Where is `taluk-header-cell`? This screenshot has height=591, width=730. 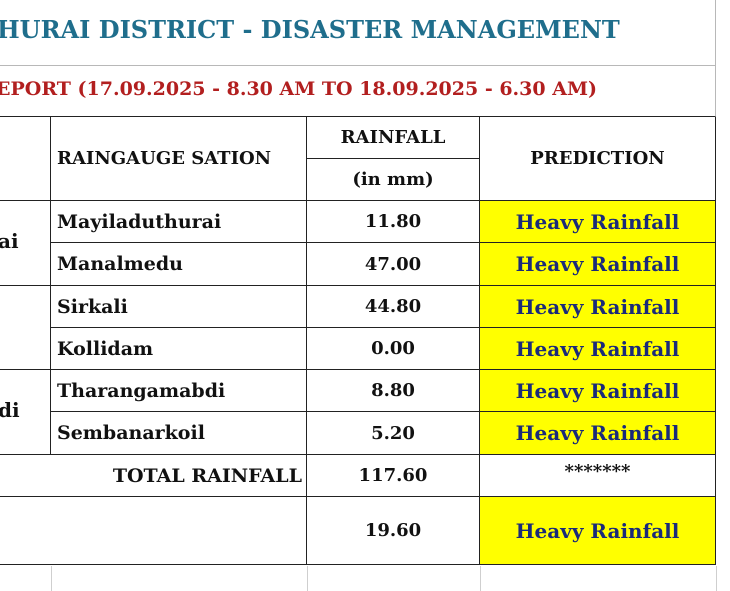 taluk-header-cell is located at coordinates (25, 159).